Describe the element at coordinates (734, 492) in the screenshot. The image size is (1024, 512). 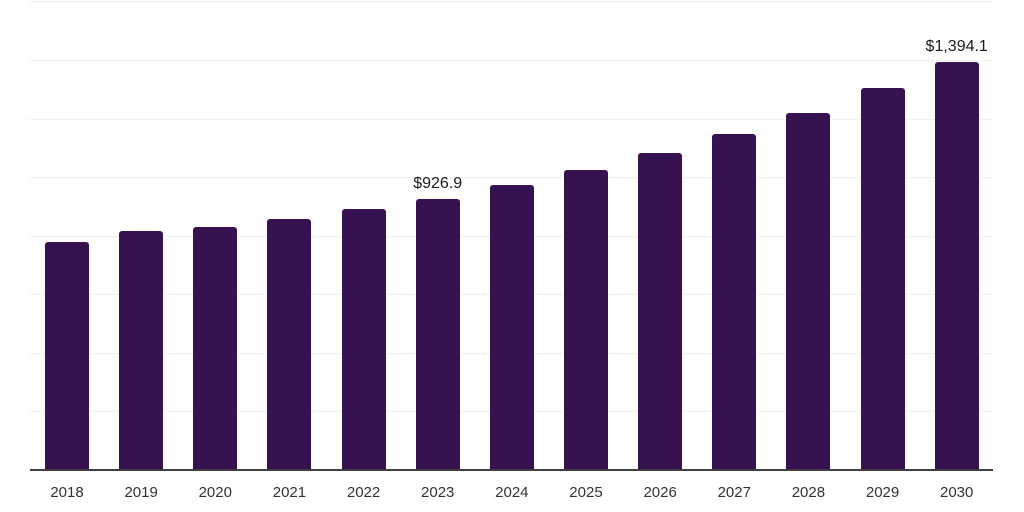
I see `x-tick-label-2027: 2027` at that location.